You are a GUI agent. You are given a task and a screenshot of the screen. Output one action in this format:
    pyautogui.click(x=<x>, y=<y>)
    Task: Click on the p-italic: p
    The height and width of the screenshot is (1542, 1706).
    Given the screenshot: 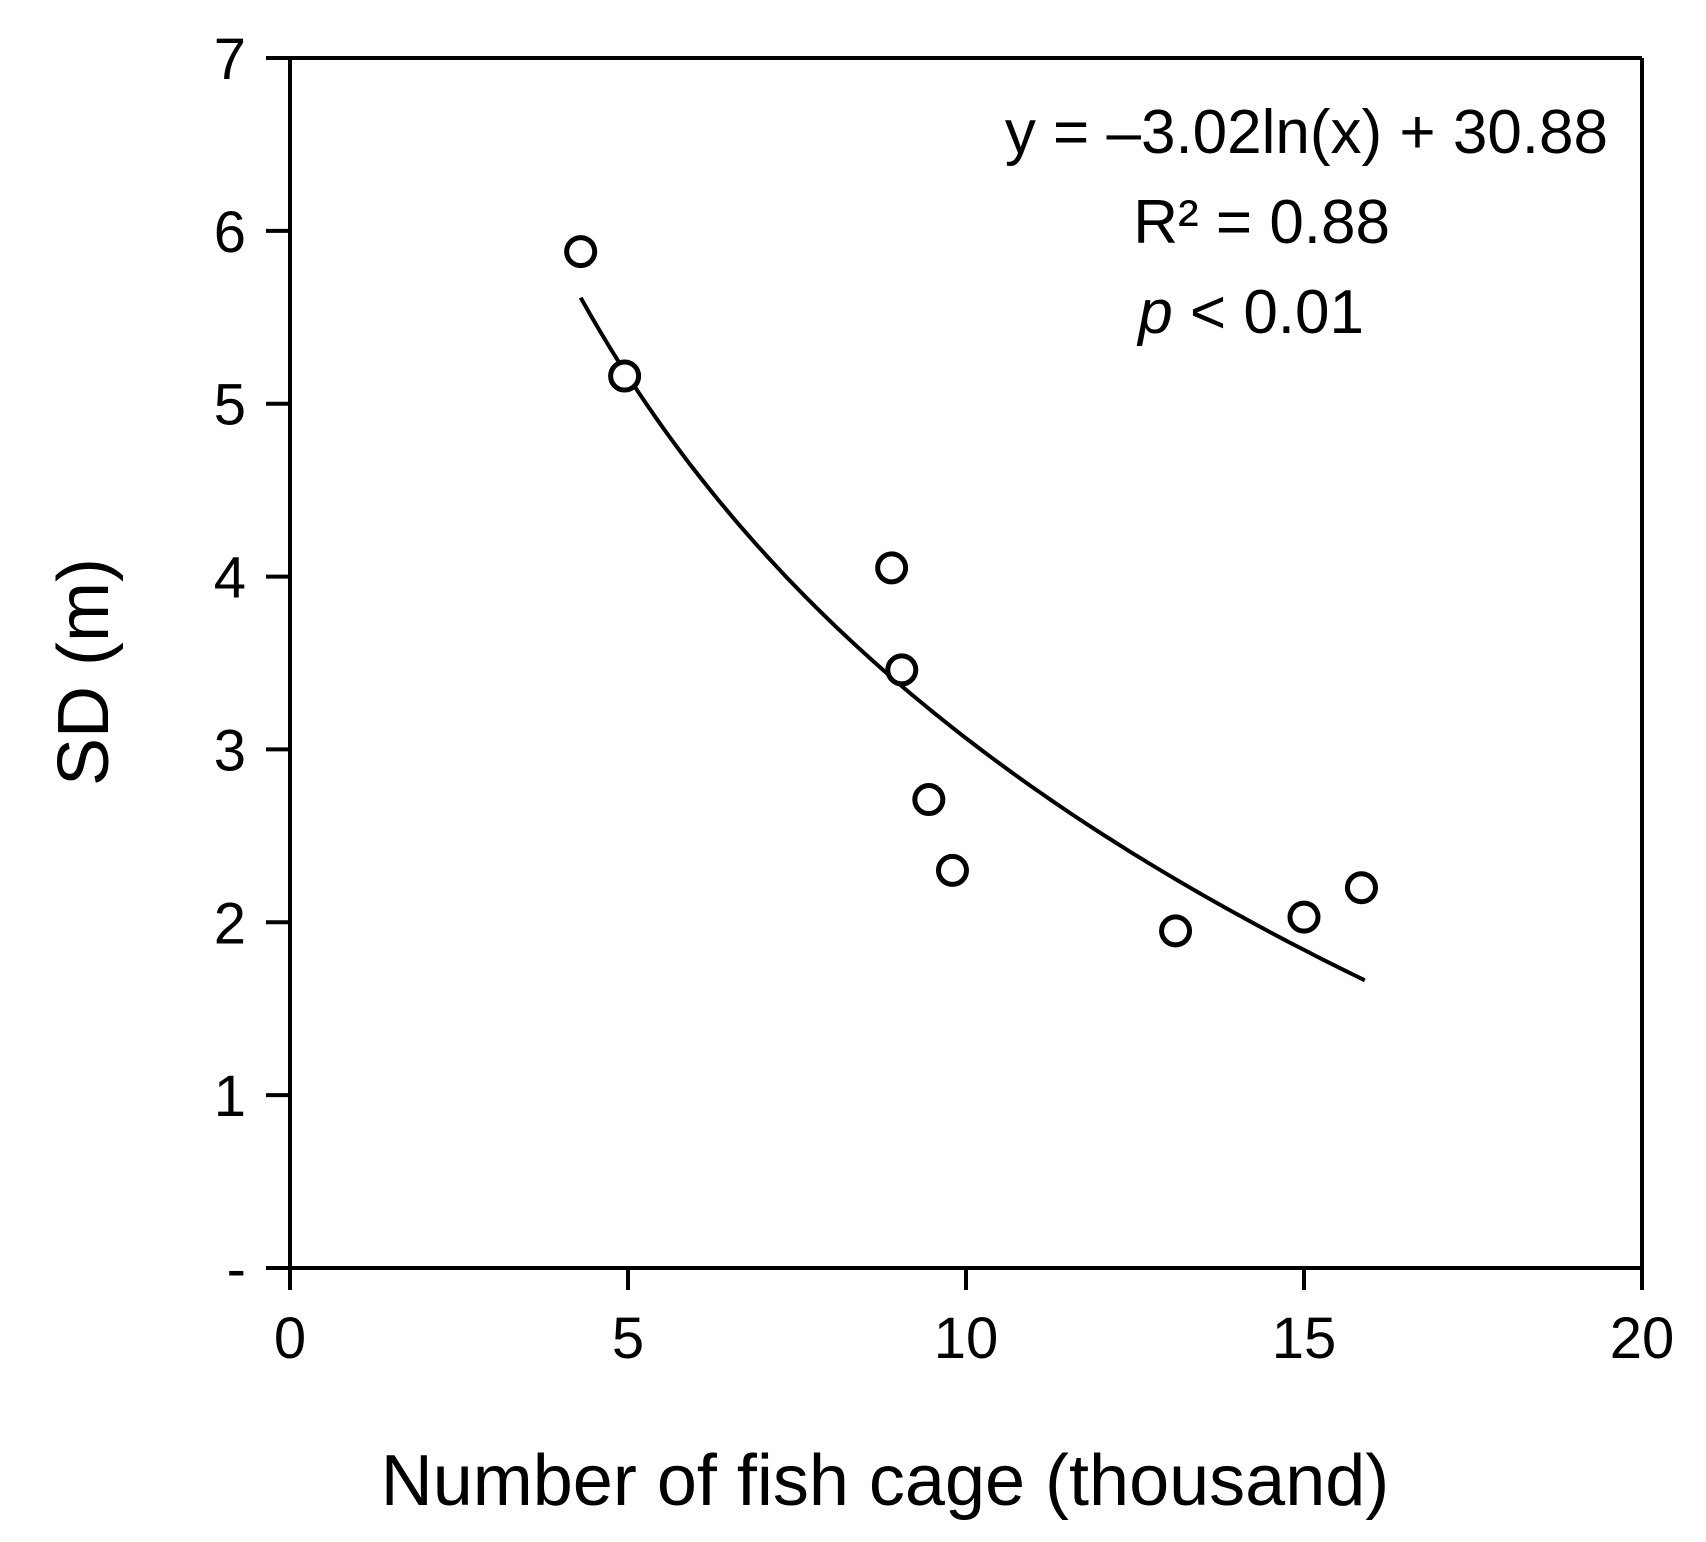 What is the action you would take?
    pyautogui.click(x=1154, y=312)
    